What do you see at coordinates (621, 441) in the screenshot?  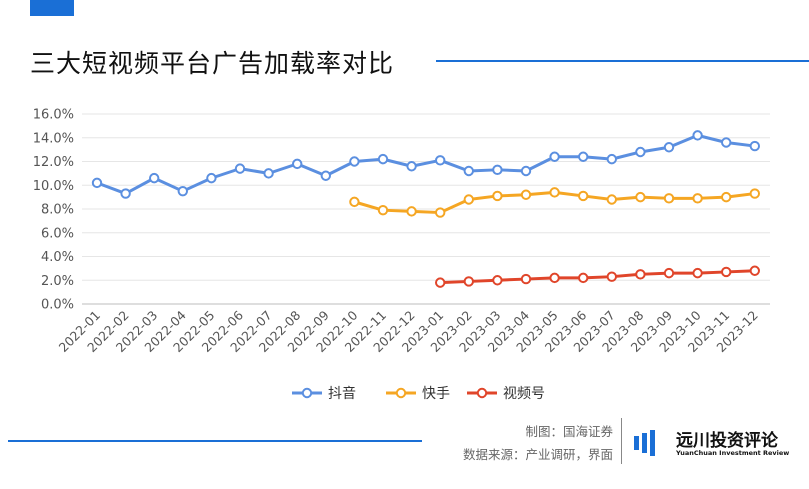 I see `footer-separator` at bounding box center [621, 441].